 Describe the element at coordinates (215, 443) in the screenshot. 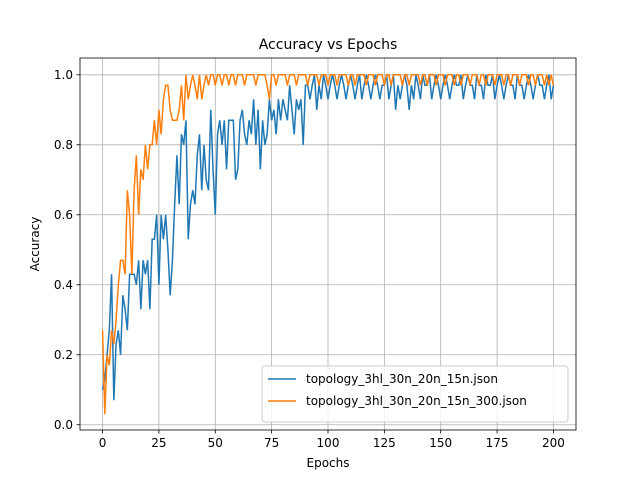

I see `x-tick-label: 50` at that location.